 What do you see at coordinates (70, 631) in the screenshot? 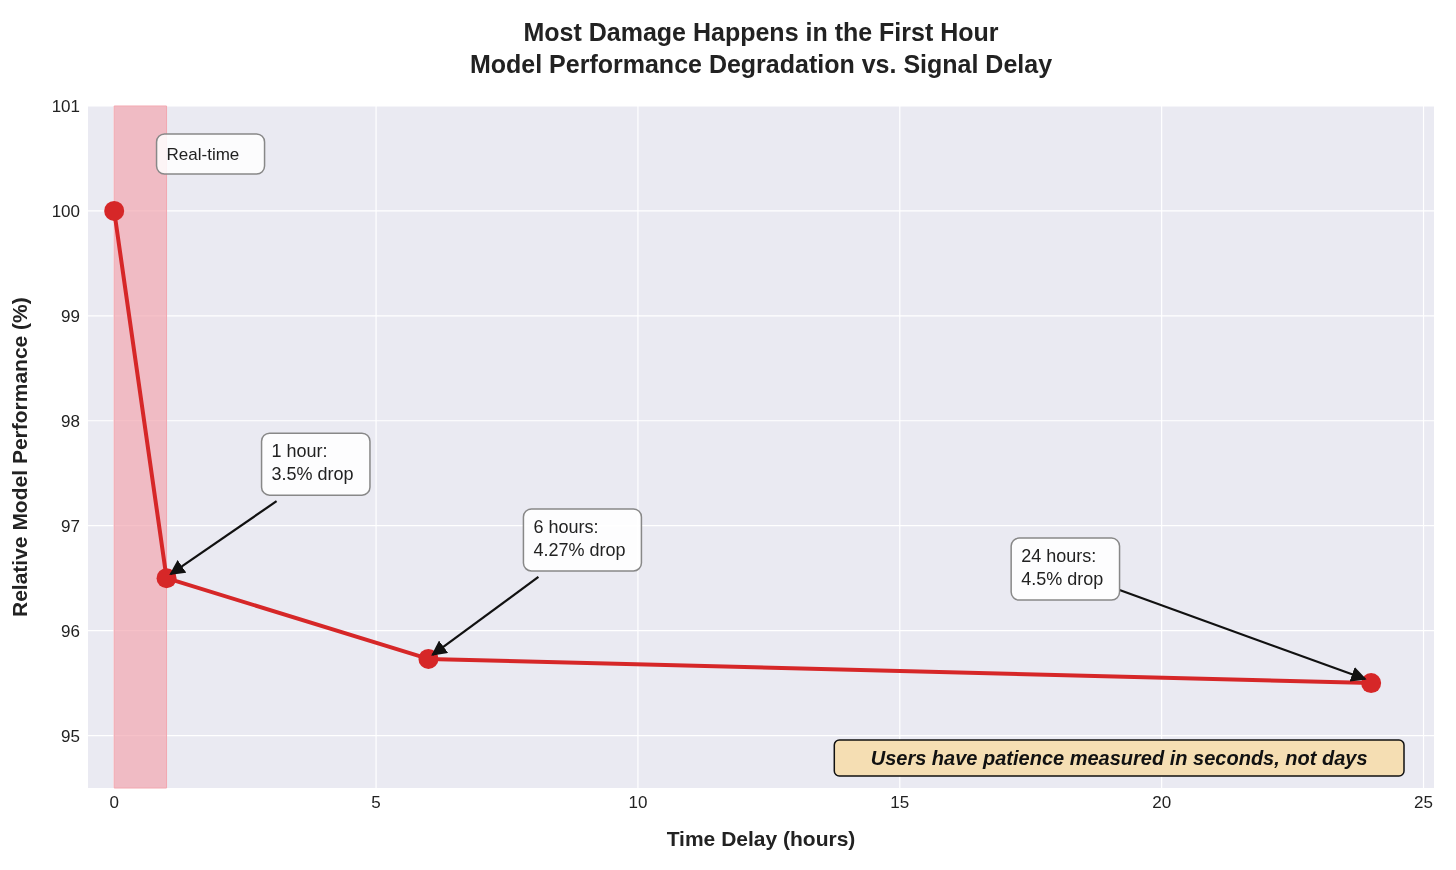
I see `y-tick-label: 96` at bounding box center [70, 631].